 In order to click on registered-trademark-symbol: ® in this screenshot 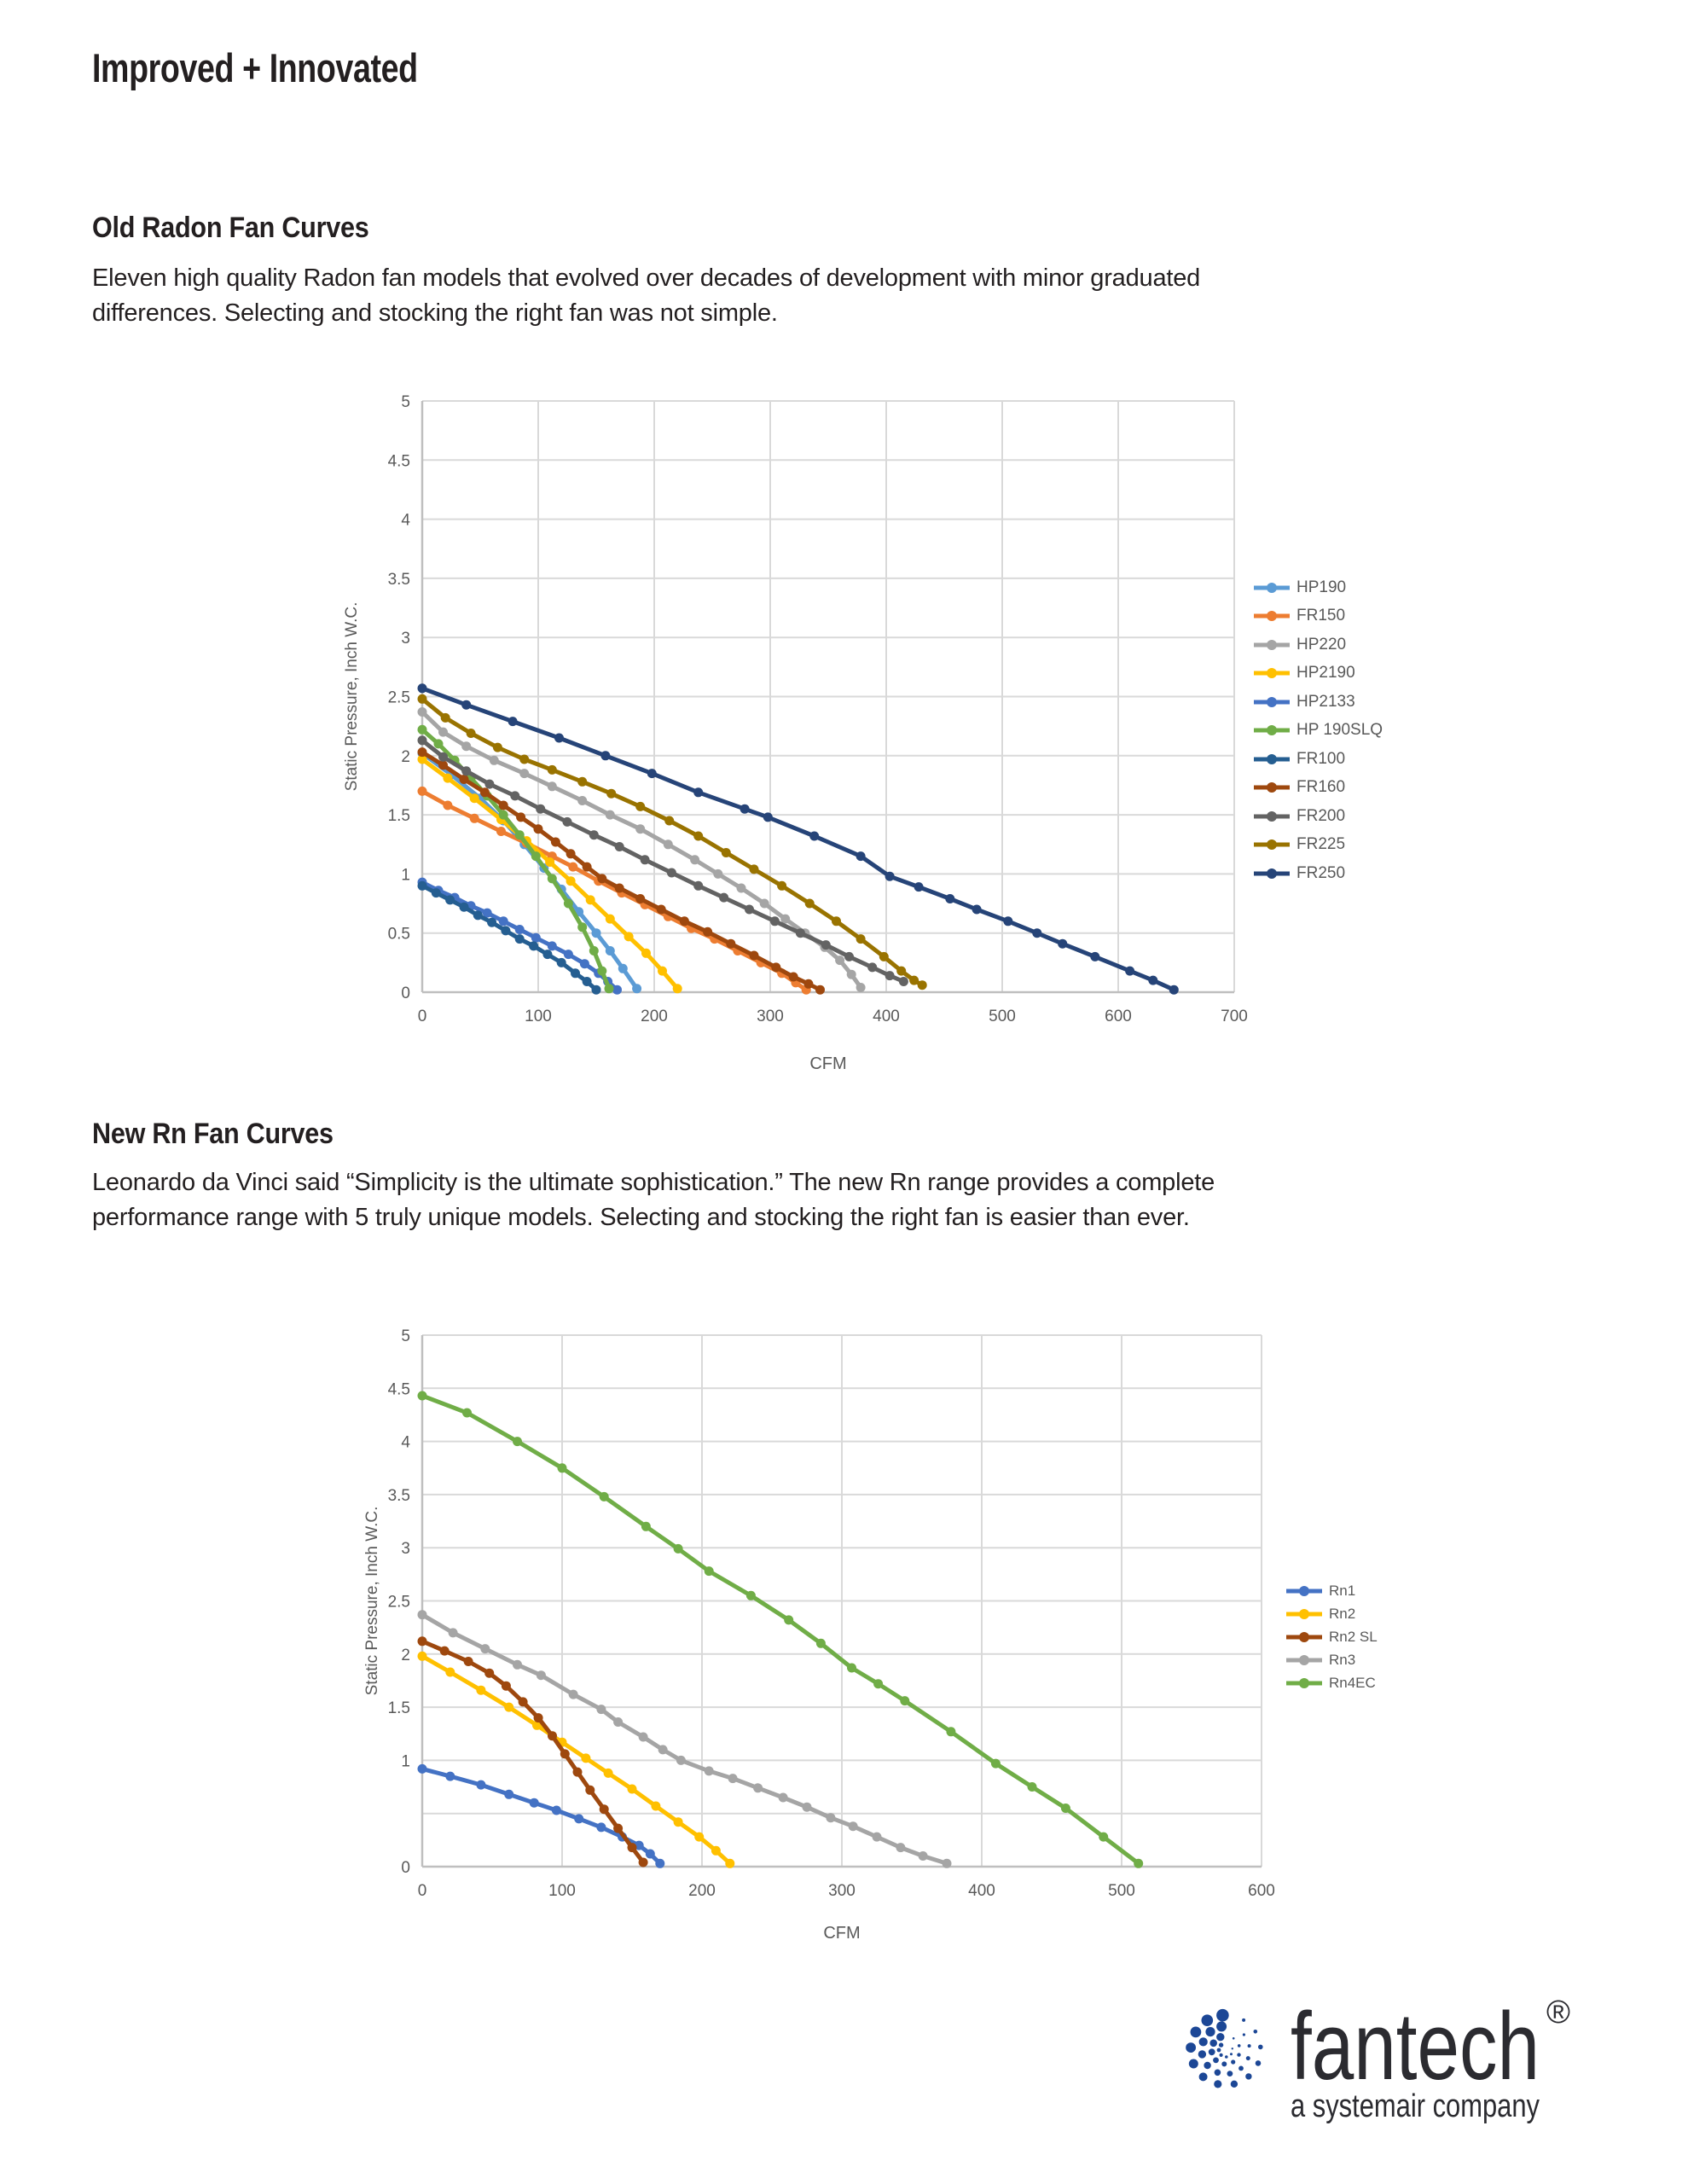, I will do `click(1558, 2012)`.